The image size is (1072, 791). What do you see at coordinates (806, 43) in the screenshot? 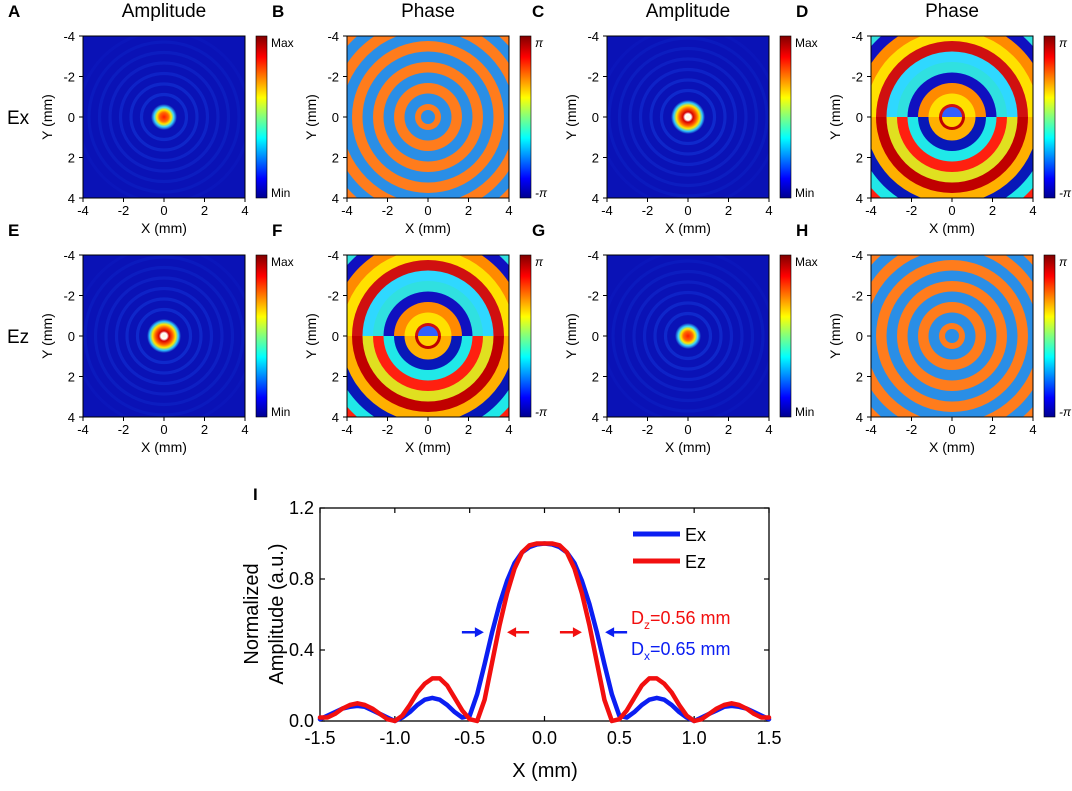
I see `colorbar-max-label: Max` at bounding box center [806, 43].